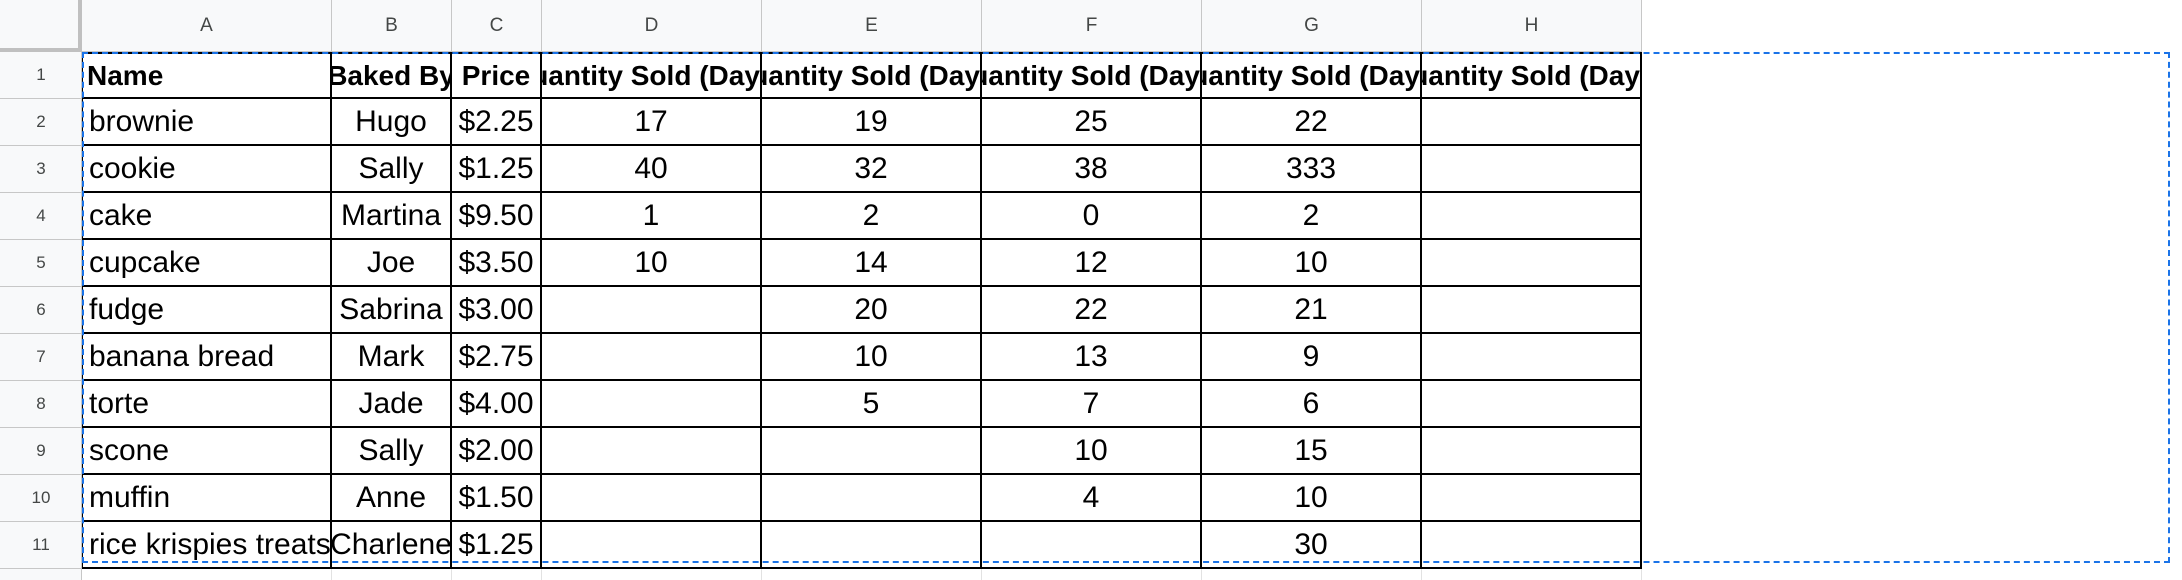  I want to click on cell-a6: fudge, so click(207, 310).